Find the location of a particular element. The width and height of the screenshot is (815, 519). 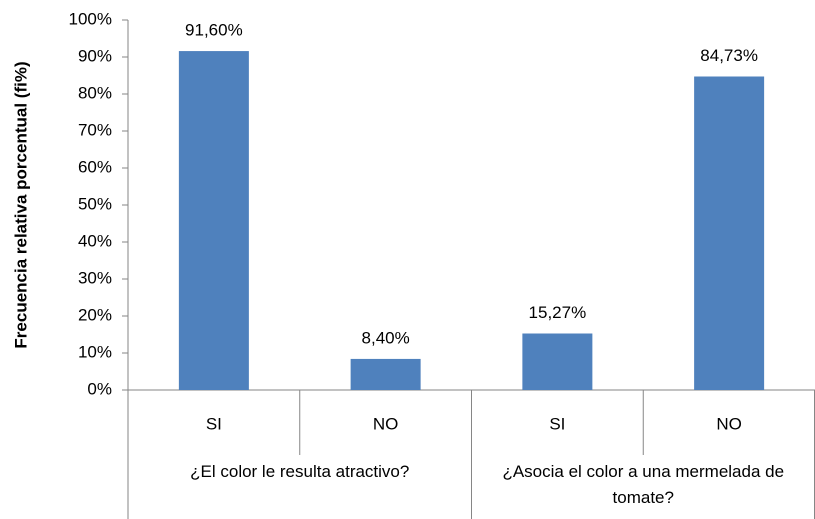

y-tick-label: 20% is located at coordinates (95, 314).